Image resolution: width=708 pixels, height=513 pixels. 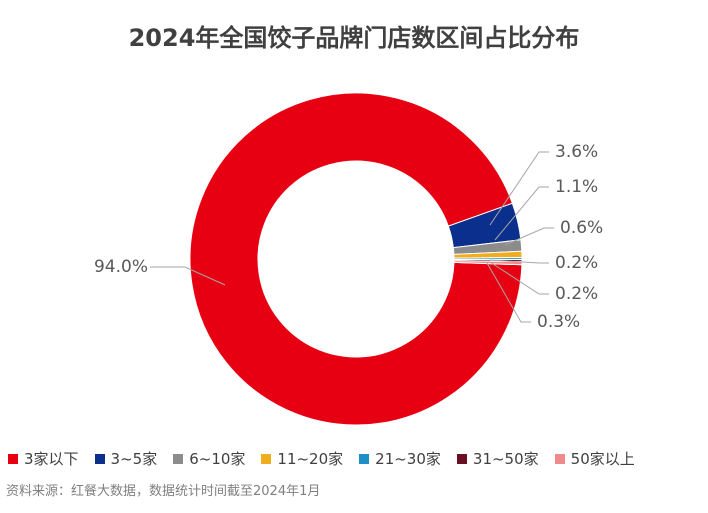 What do you see at coordinates (505, 459) in the screenshot?
I see `legend-label: 31~50家` at bounding box center [505, 459].